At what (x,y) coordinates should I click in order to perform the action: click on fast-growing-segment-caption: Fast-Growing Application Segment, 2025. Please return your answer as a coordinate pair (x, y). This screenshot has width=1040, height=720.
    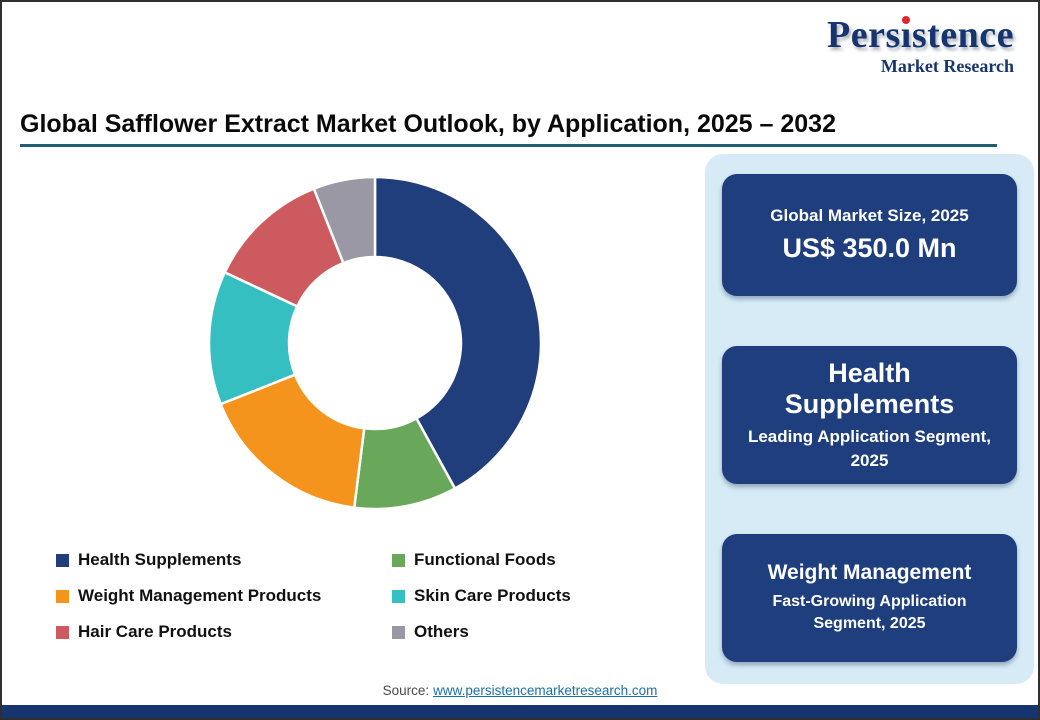
    Looking at the image, I should click on (869, 612).